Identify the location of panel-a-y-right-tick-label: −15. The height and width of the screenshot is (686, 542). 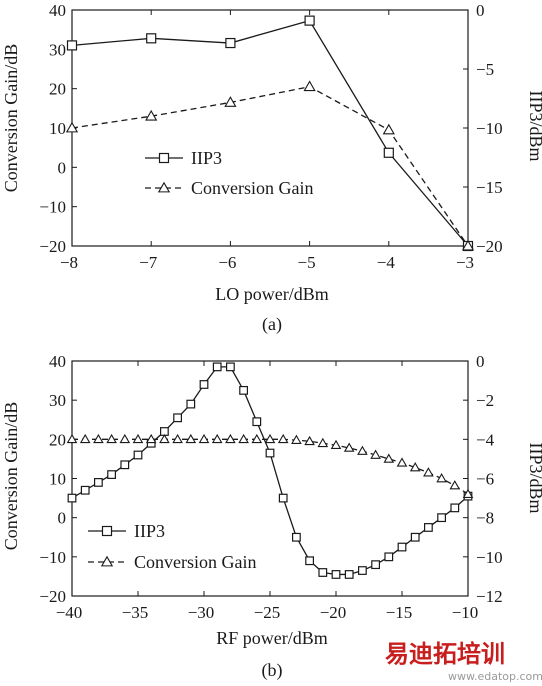
(489, 187).